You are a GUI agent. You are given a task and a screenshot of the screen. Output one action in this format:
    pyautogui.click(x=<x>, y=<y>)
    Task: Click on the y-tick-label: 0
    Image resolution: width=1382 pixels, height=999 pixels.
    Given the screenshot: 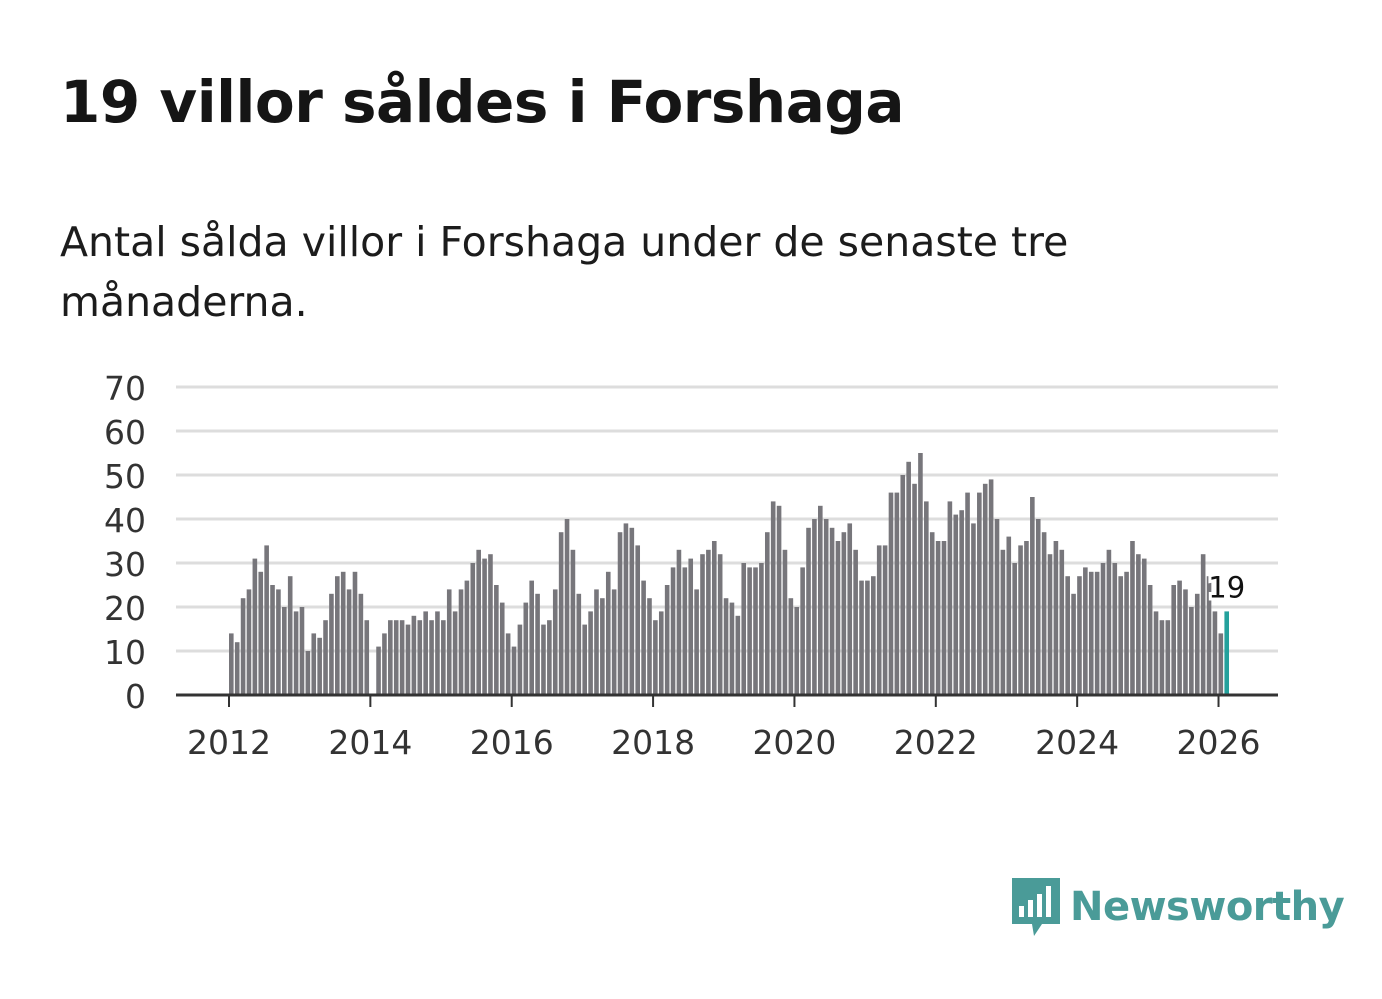 What is the action you would take?
    pyautogui.click(x=135, y=696)
    